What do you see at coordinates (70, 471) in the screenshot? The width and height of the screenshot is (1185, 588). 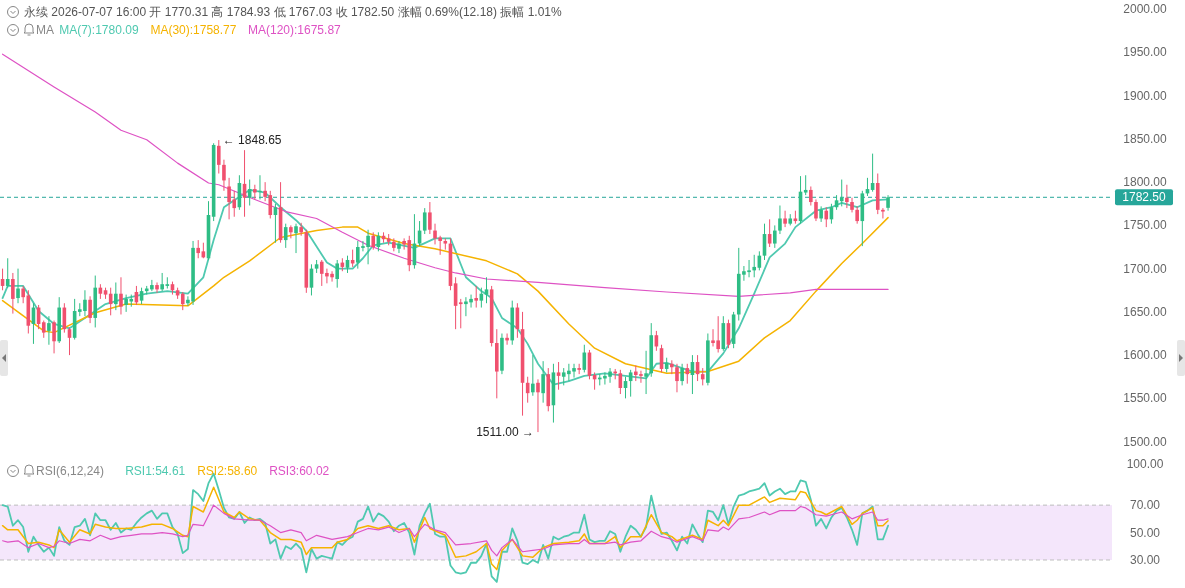 I see `legend-title: RSI(6,12,24)` at bounding box center [70, 471].